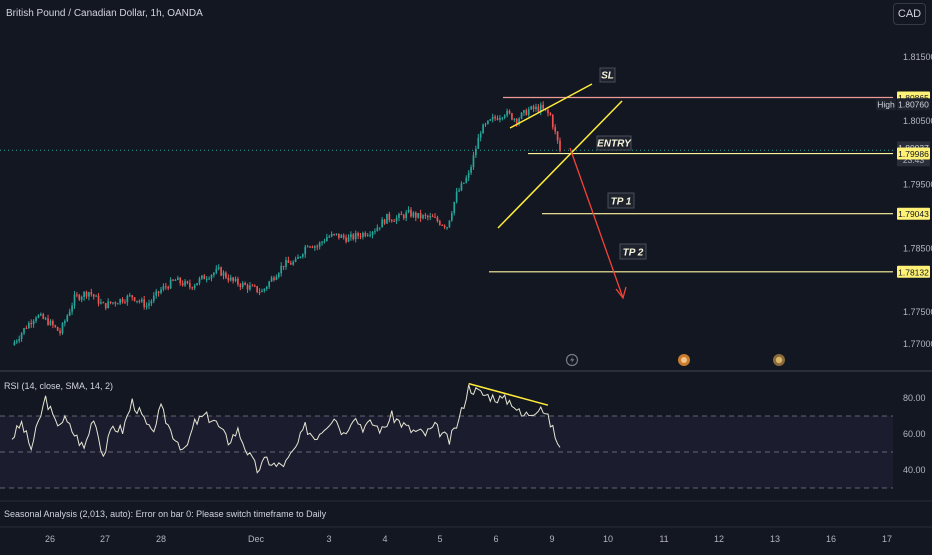 This screenshot has width=932, height=555. Describe the element at coordinates (286, 429) in the screenshot. I see `rsi-line` at that location.